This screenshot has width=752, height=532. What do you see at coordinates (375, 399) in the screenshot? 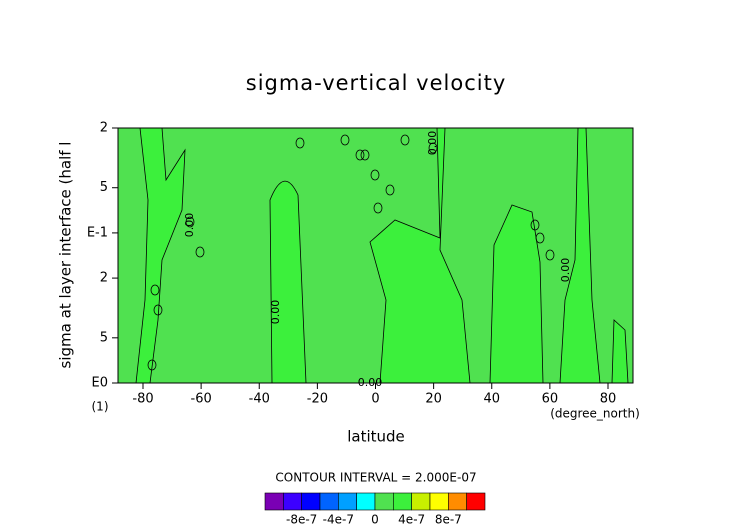
I see `x-tick-label: 0` at bounding box center [375, 399].